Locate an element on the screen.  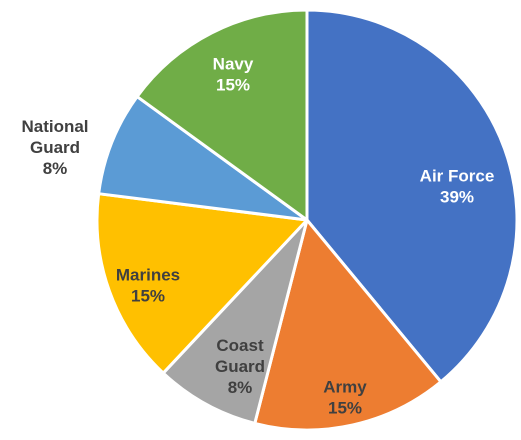
pie-label-marines: Marines 15% is located at coordinates (148, 286).